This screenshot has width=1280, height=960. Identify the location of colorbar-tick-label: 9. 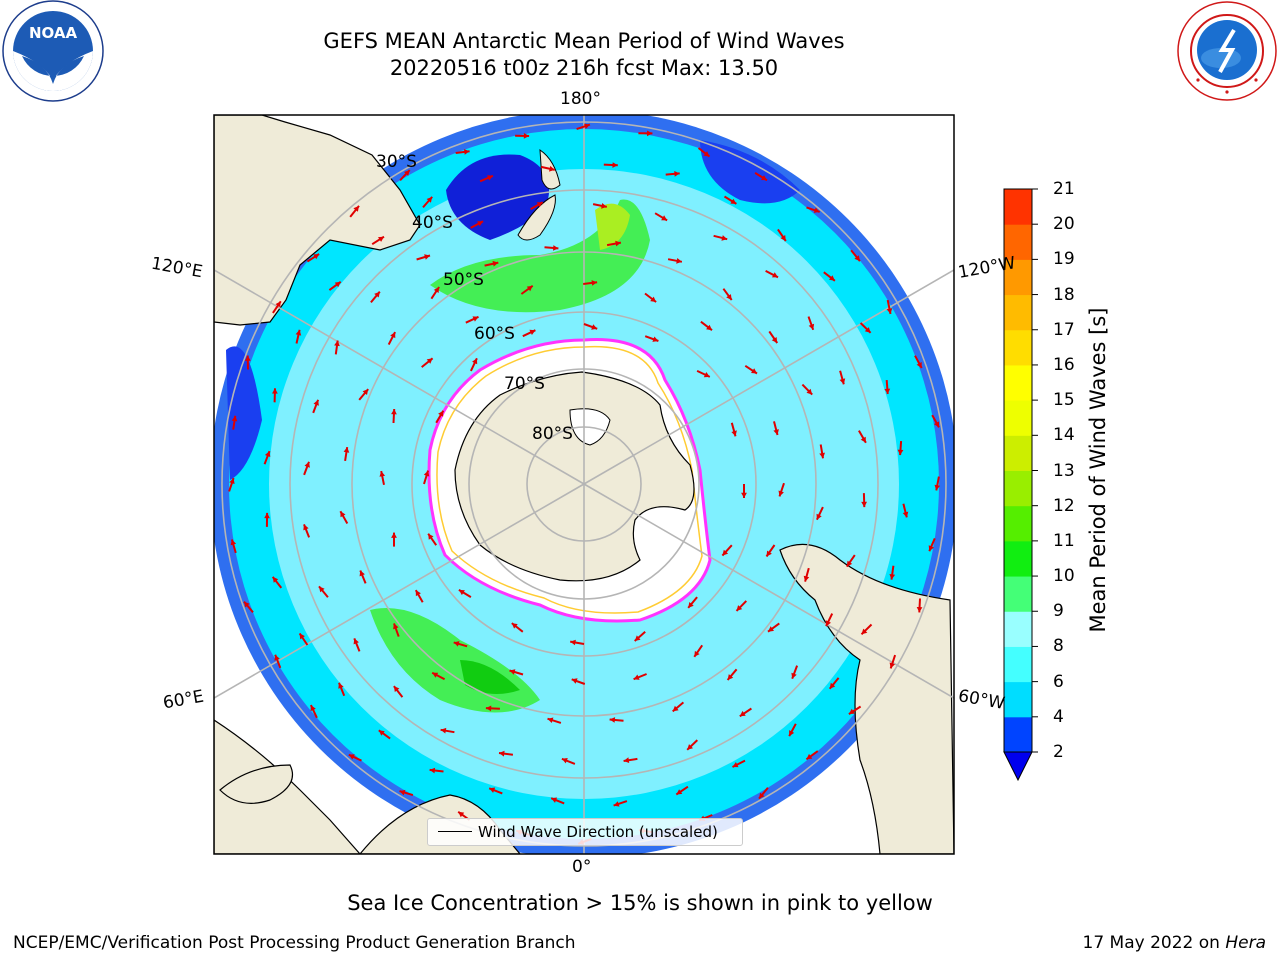
(1058, 611).